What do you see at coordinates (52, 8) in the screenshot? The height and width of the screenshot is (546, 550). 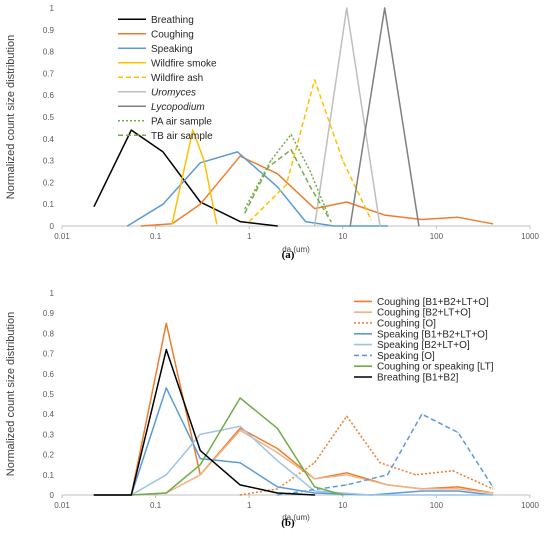 I see `y-tick-label: 1` at bounding box center [52, 8].